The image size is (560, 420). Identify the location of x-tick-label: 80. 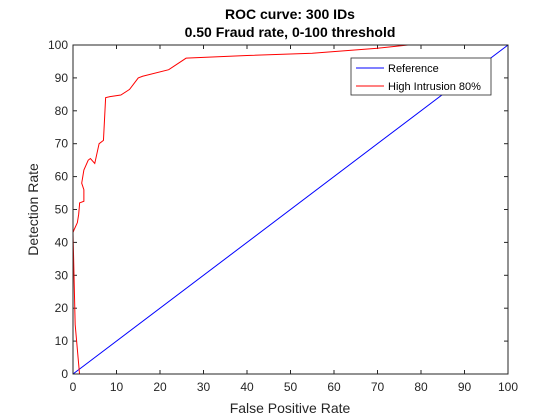
(421, 387).